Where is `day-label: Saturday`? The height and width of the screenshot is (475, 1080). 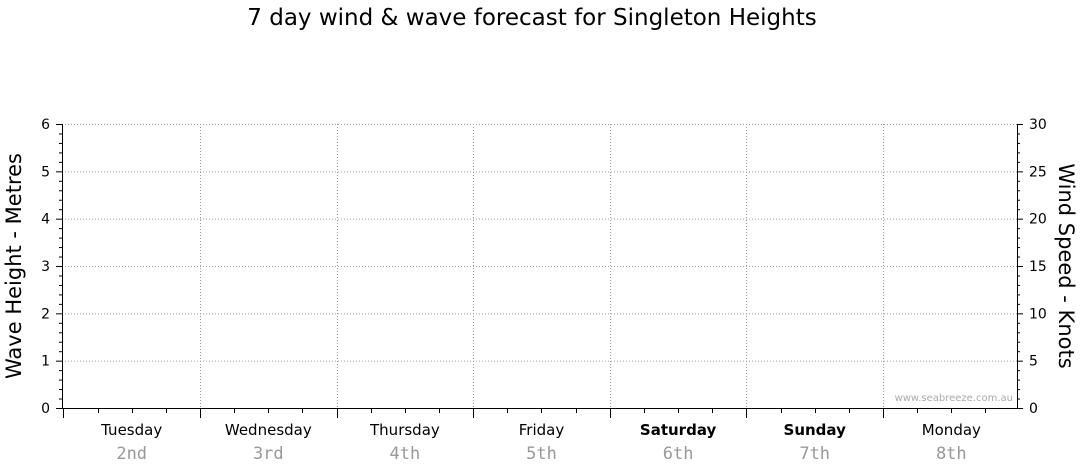 day-label: Saturday is located at coordinates (678, 430).